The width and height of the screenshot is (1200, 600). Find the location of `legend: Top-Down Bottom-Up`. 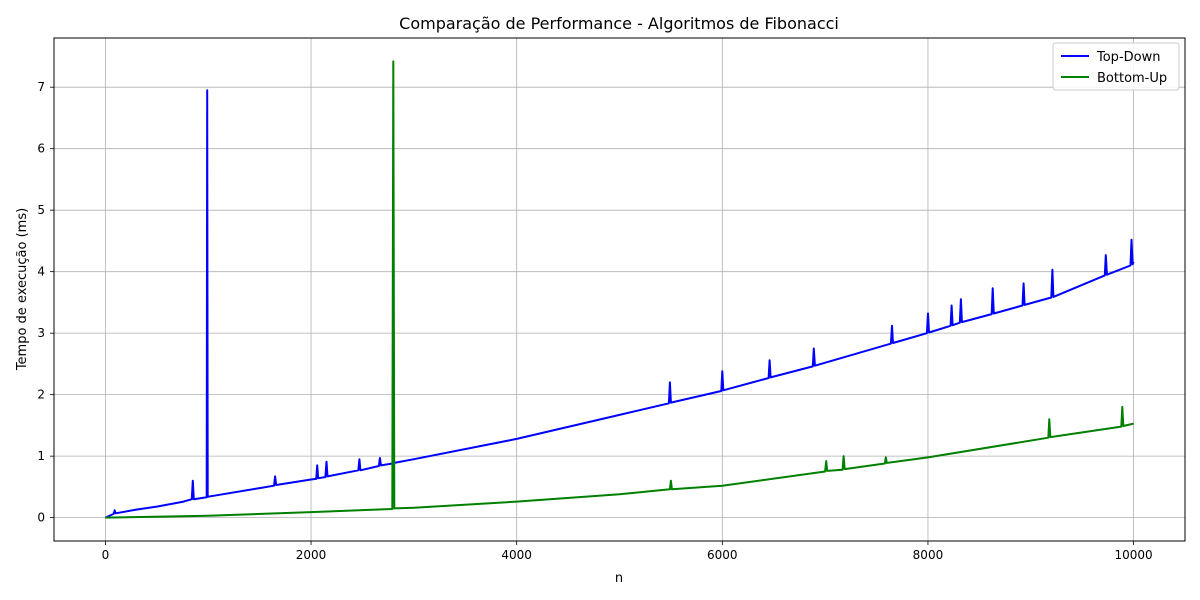

legend: Top-Down Bottom-Up is located at coordinates (1116, 66).